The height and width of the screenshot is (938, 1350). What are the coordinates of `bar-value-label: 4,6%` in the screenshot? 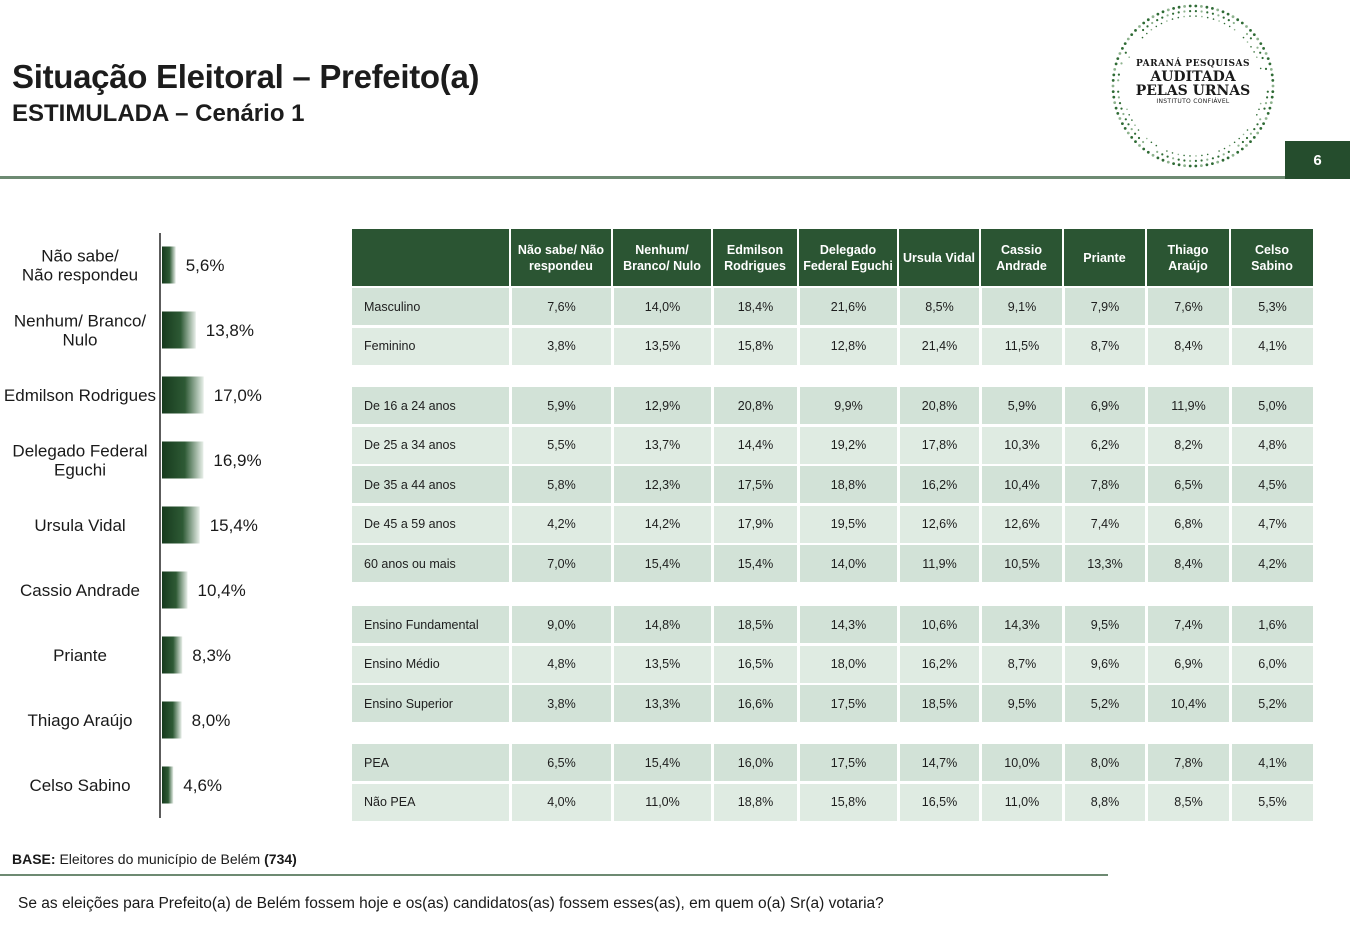 It's located at (202, 785).